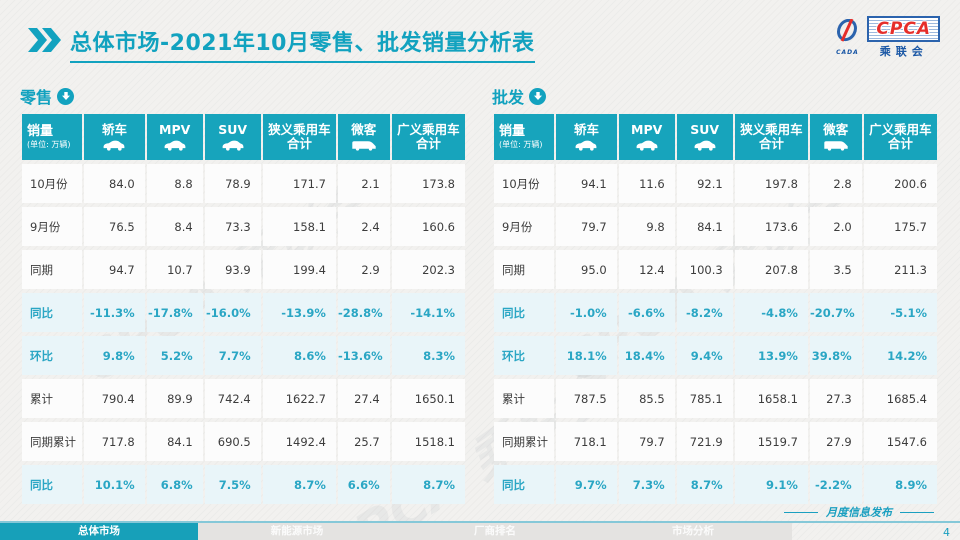  I want to click on minibus-icon, so click(836, 145).